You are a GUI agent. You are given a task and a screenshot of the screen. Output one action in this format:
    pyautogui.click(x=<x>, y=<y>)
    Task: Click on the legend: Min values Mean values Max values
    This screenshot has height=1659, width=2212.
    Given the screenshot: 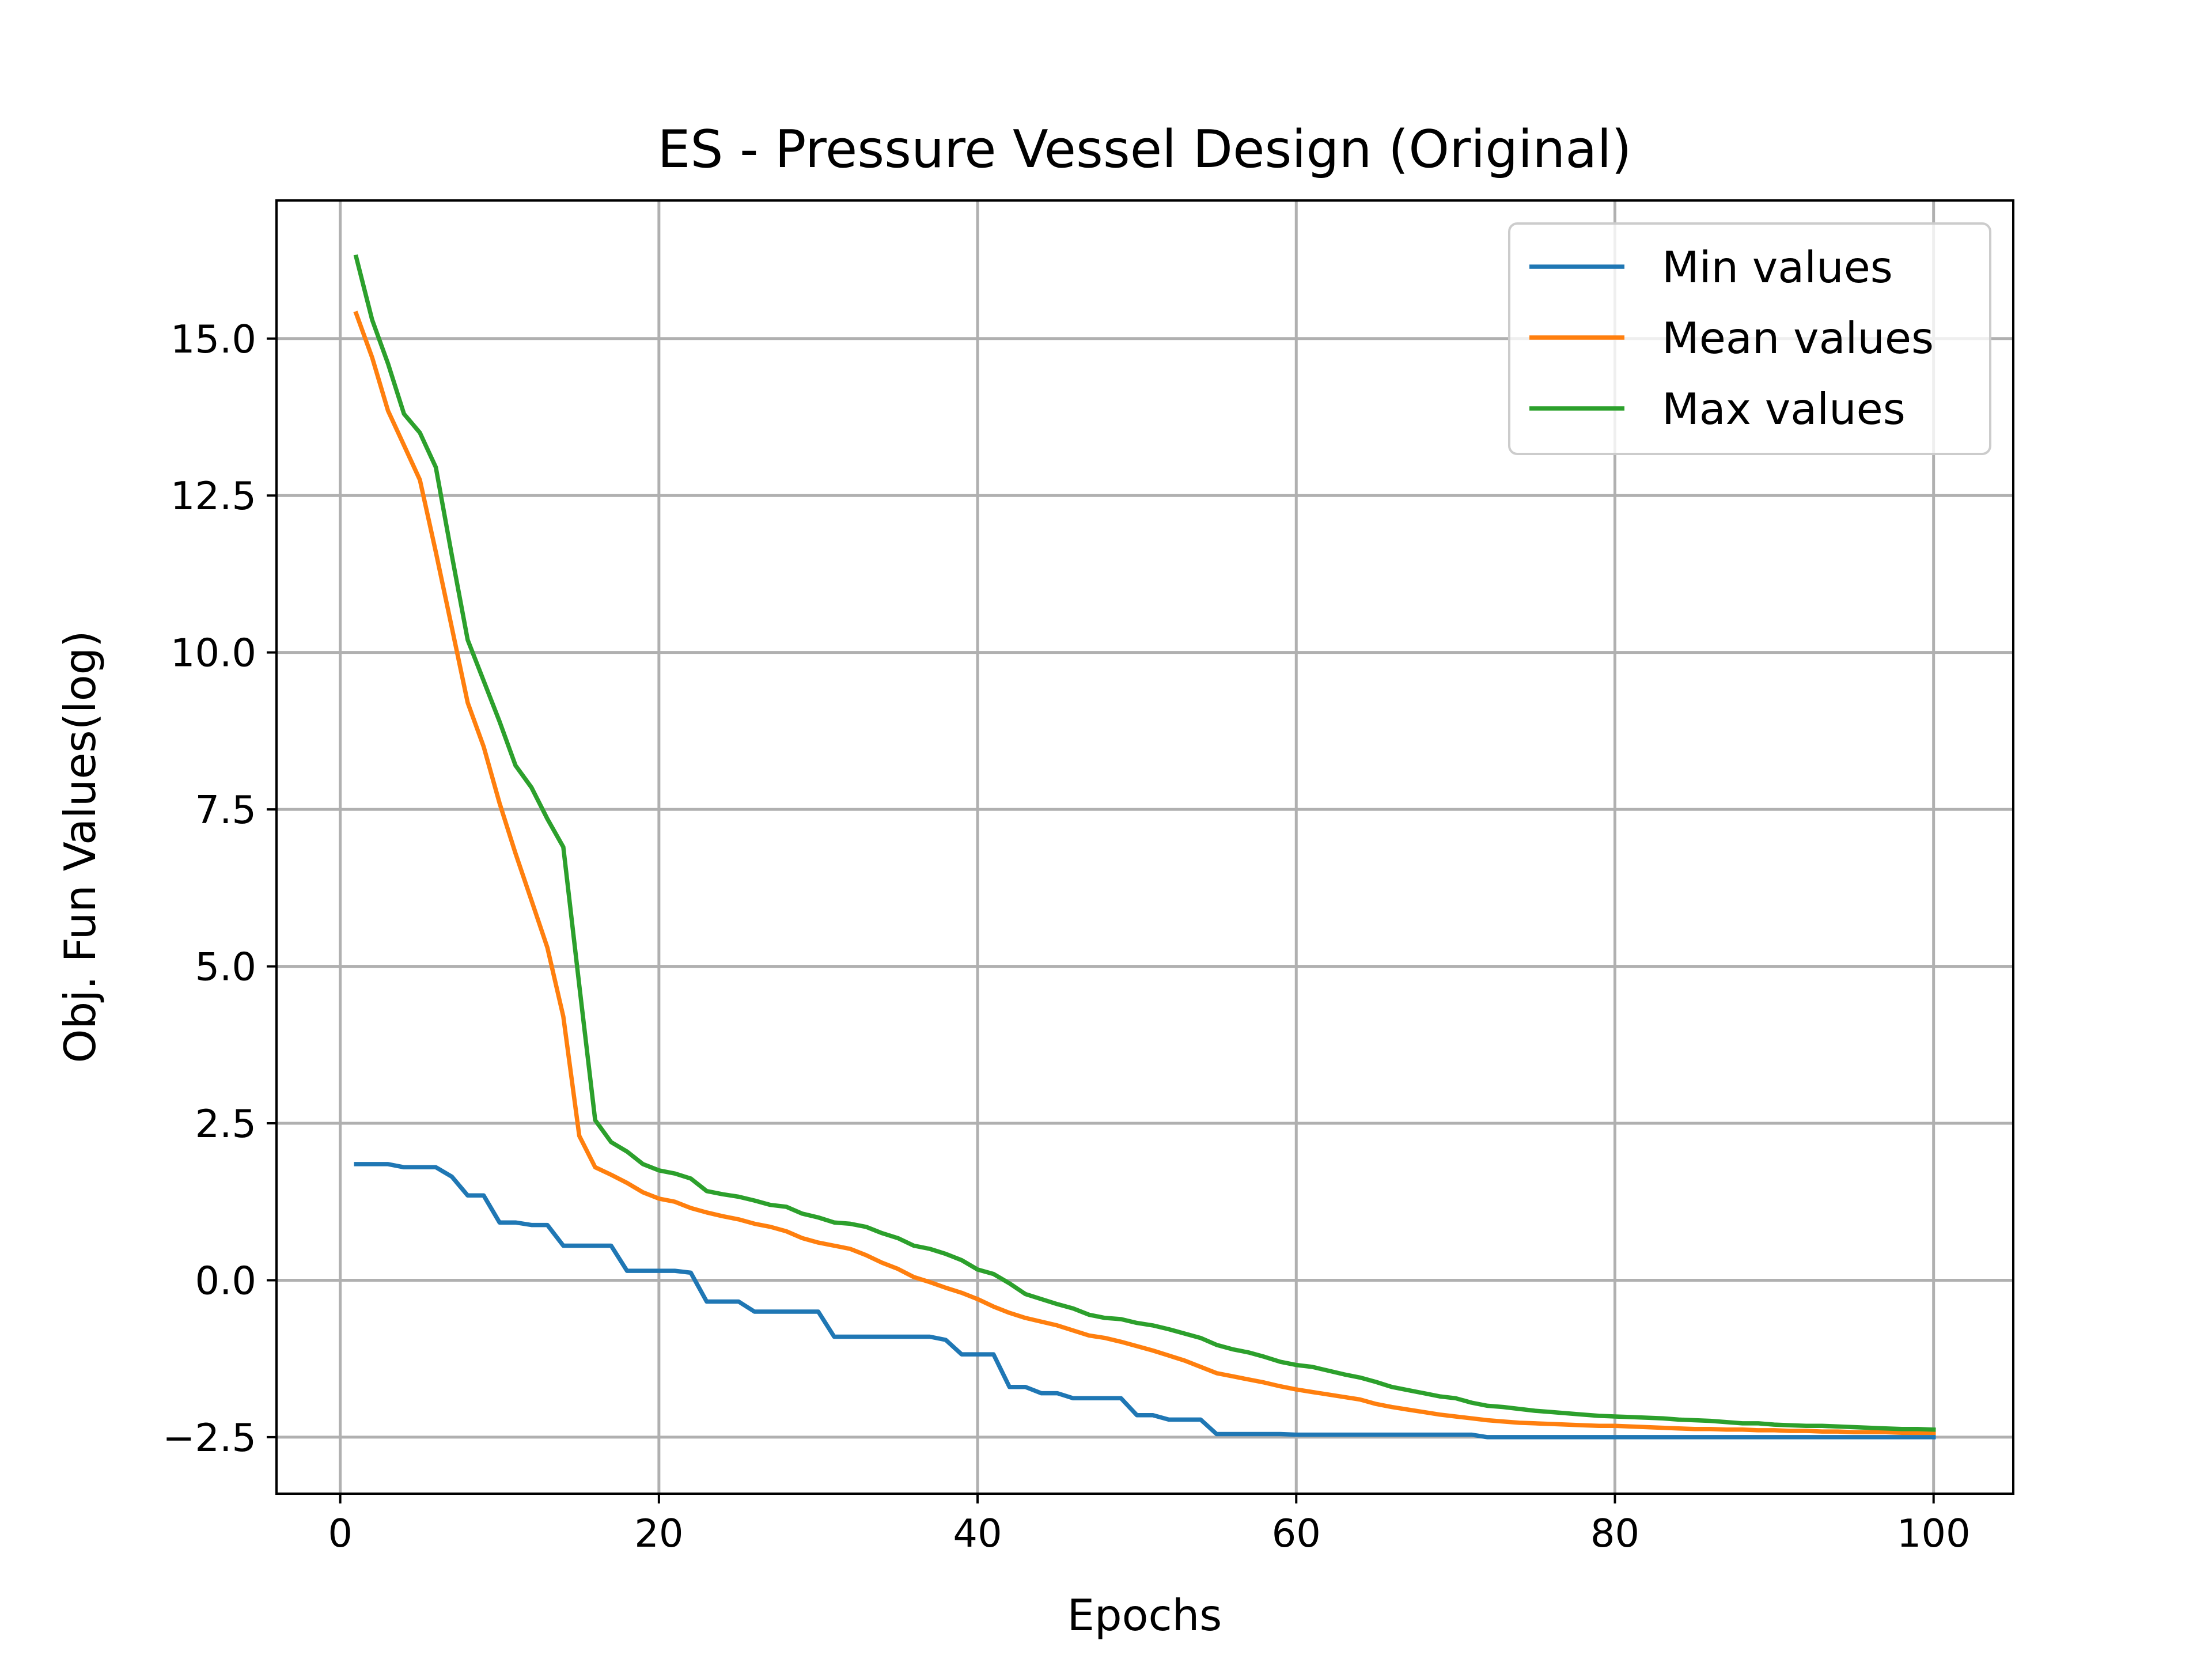 What is the action you would take?
    pyautogui.click(x=1749, y=338)
    